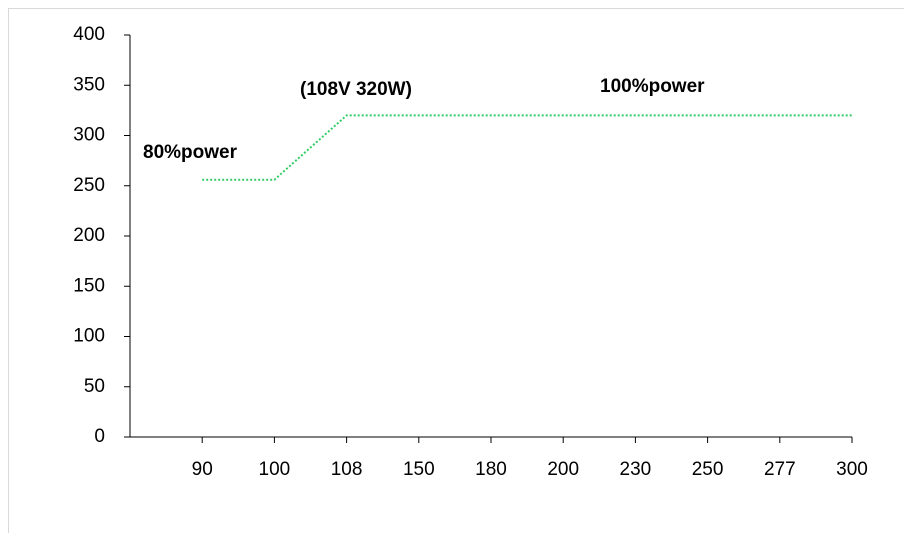 The image size is (904, 533). I want to click on x-tick-label: 108, so click(347, 469).